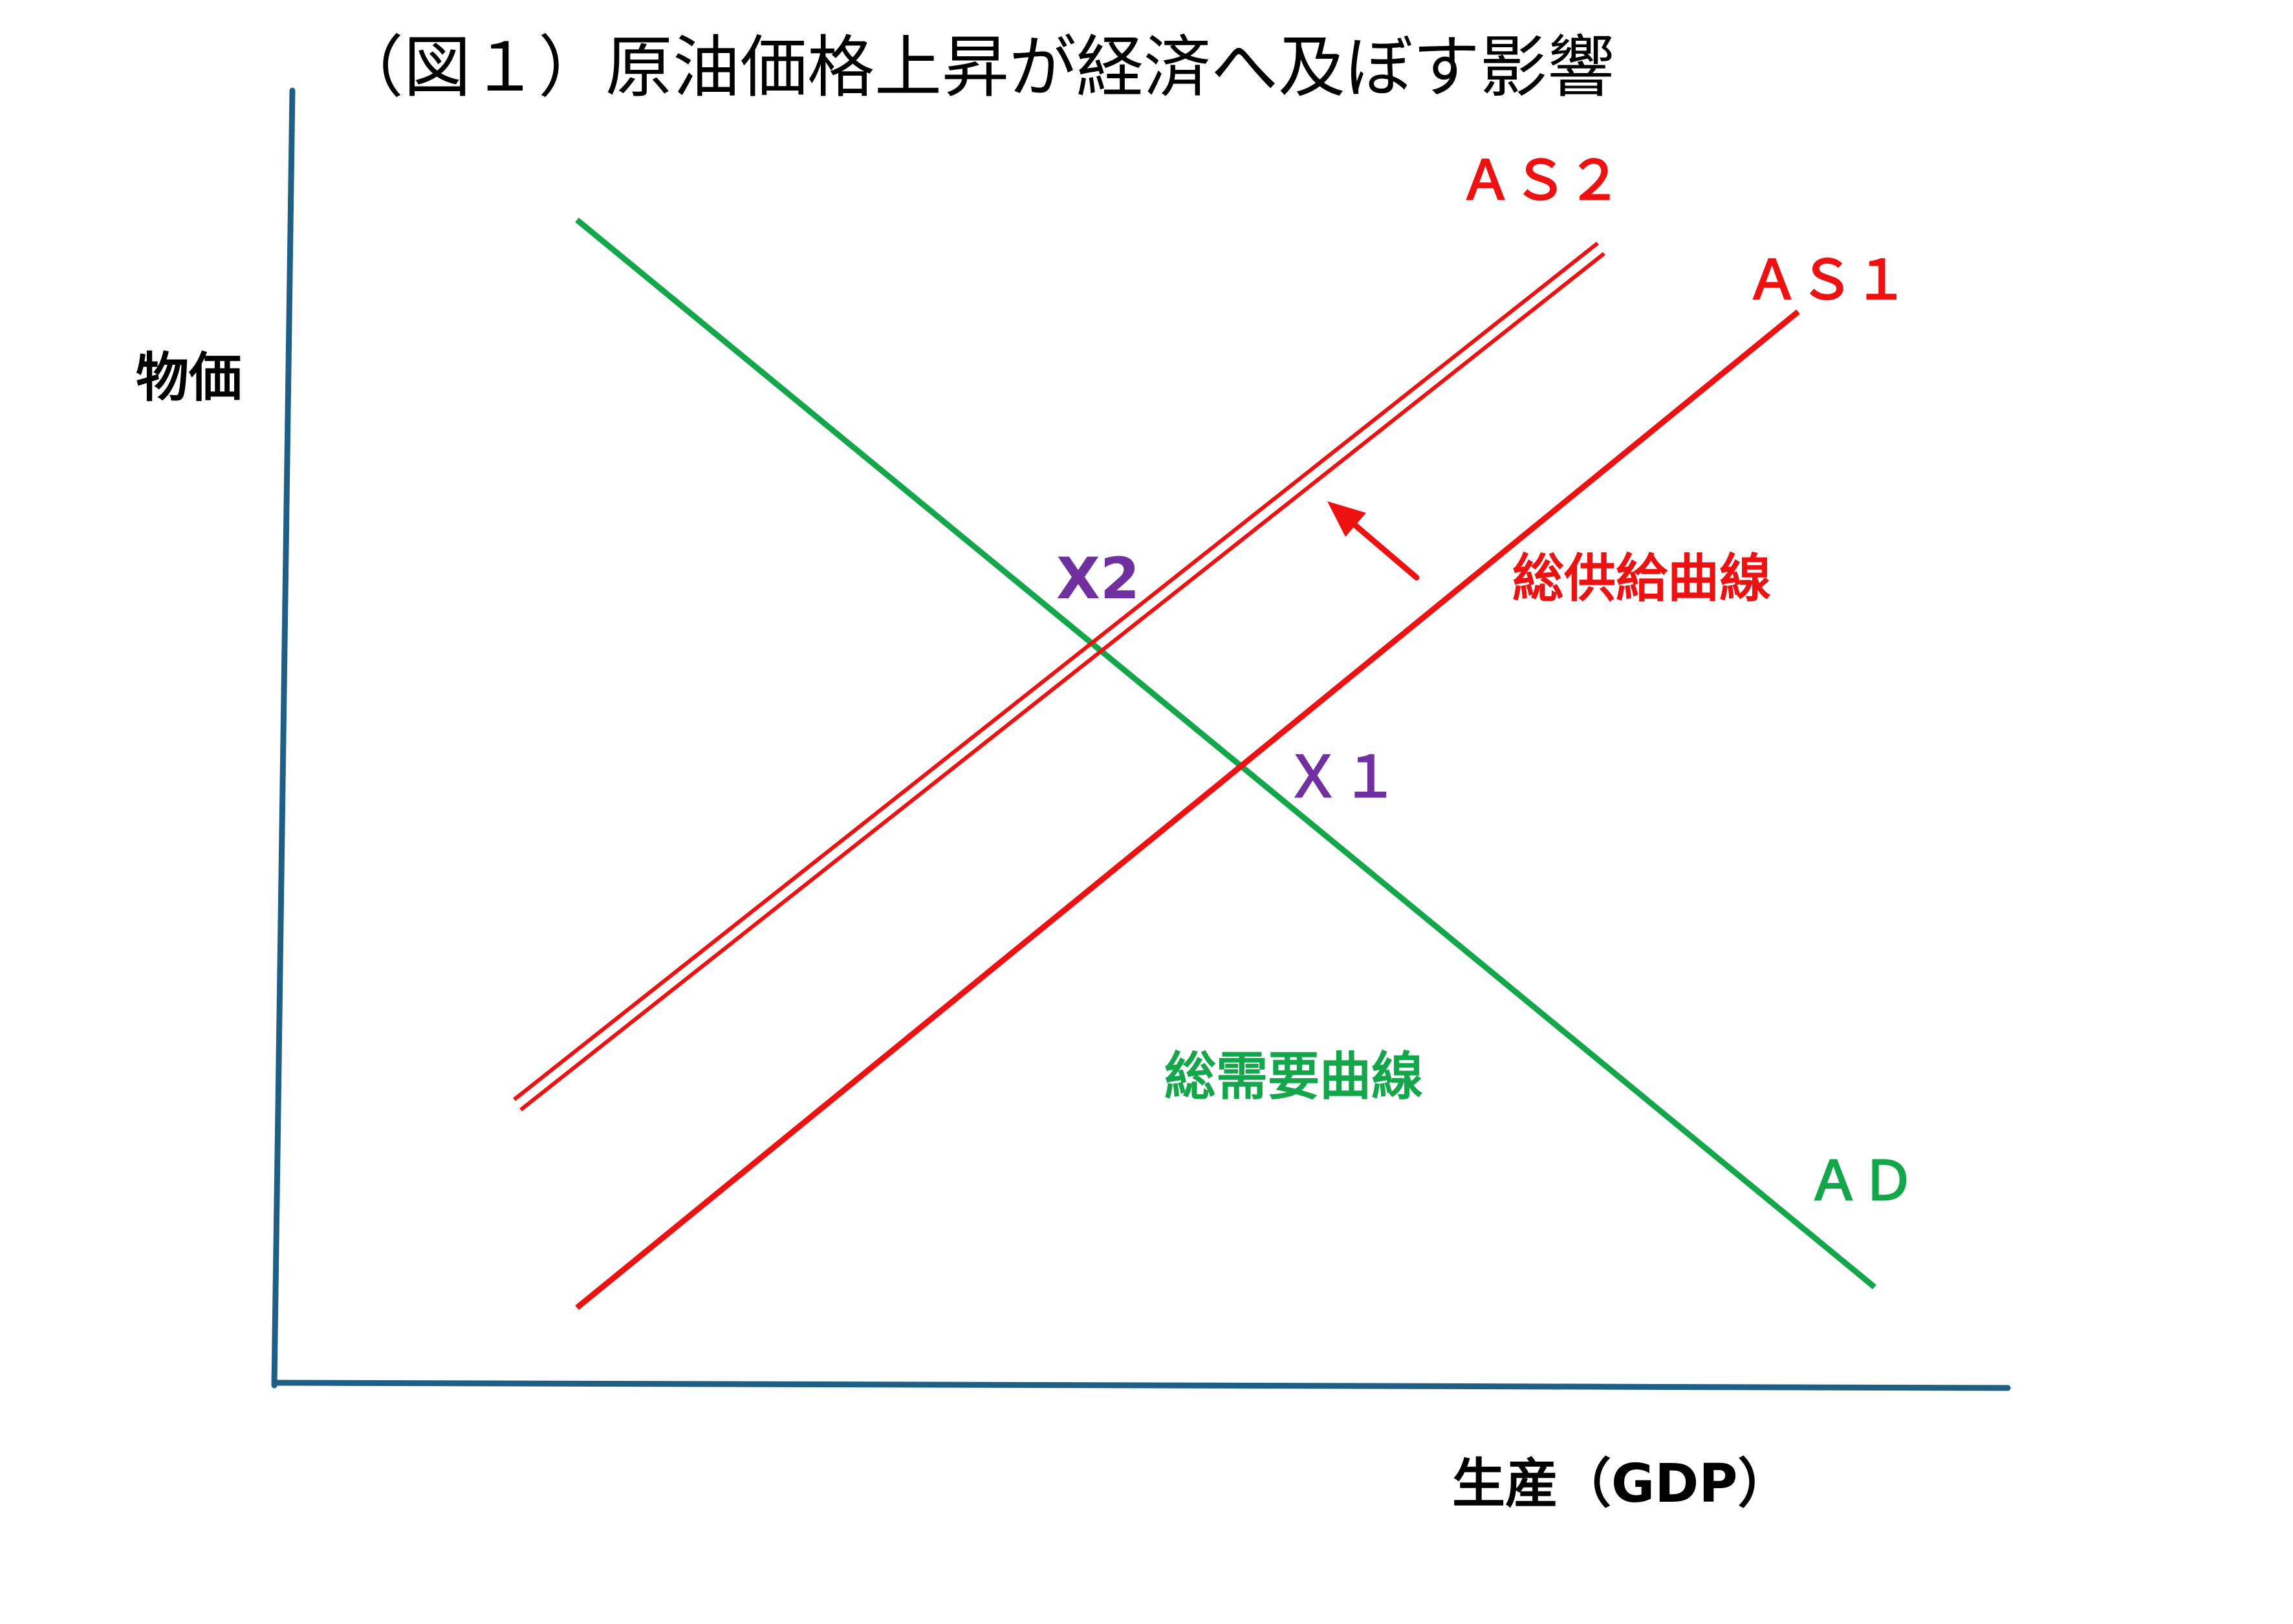 The width and height of the screenshot is (2293, 1624). Describe the element at coordinates (1341, 777) in the screenshot. I see `x1-point-label: Ｘ１` at that location.